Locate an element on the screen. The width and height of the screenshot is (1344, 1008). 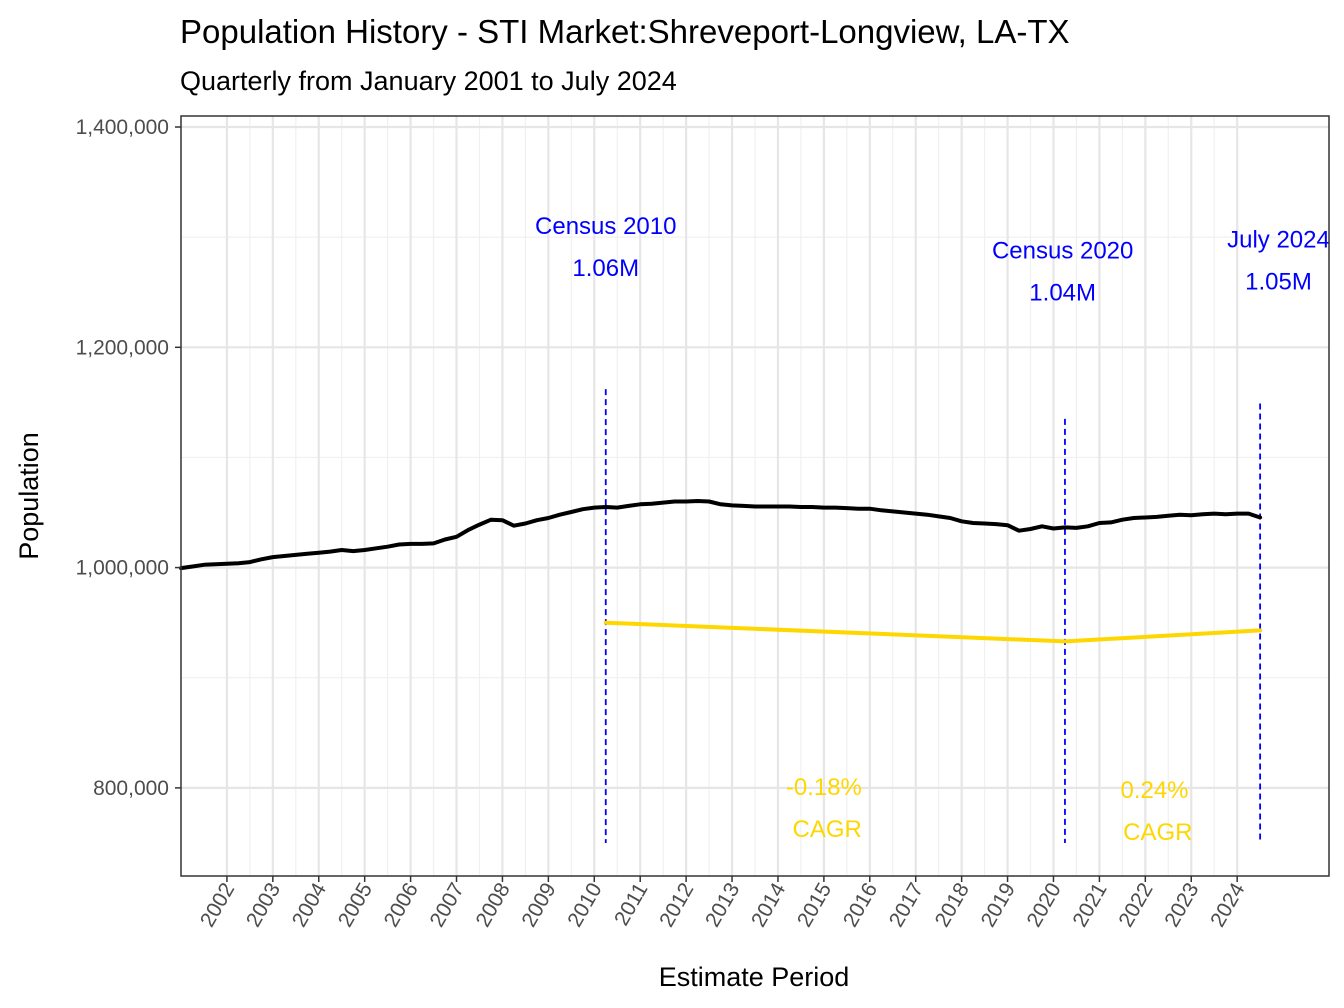
x-tick-label: 2006 is located at coordinates (401, 905).